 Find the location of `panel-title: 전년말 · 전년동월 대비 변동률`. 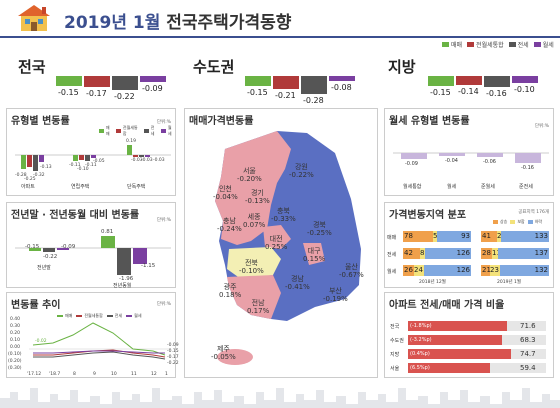

panel-title: 전년말 · 전년동월 대비 변동률 is located at coordinates (75, 215).